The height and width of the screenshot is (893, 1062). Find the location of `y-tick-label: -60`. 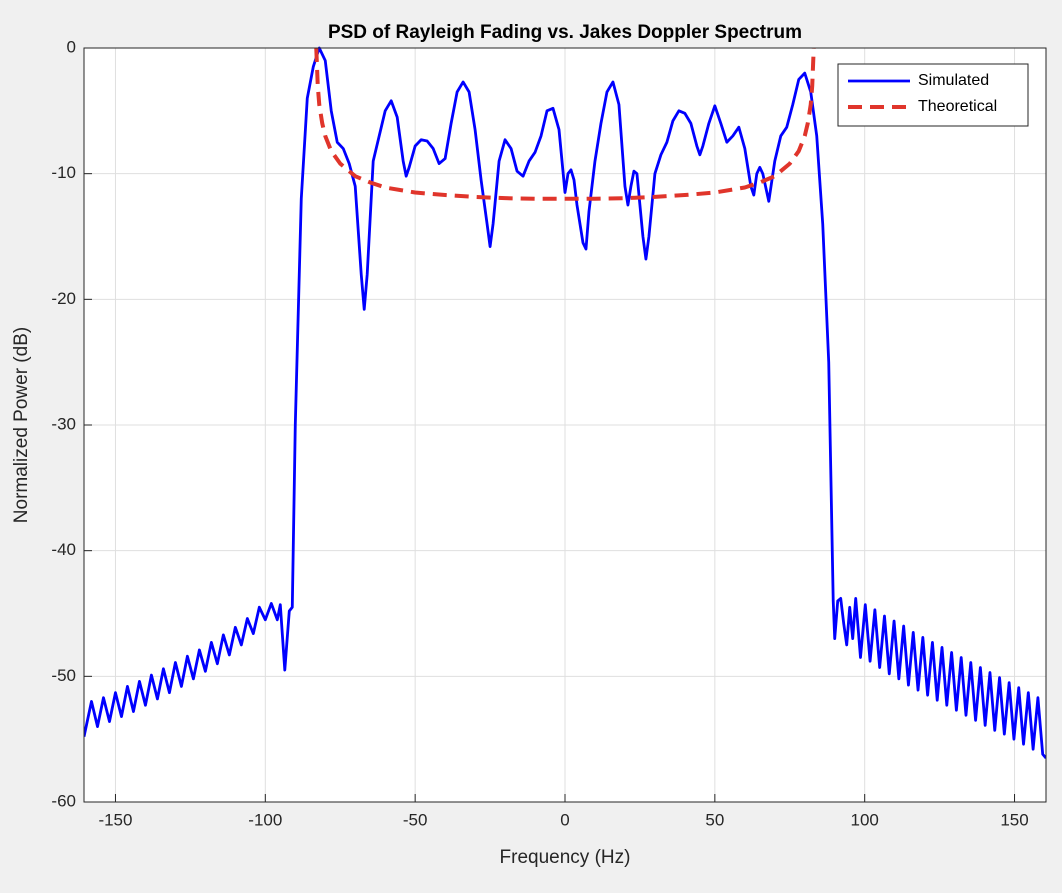

y-tick-label: -60 is located at coordinates (63, 800).